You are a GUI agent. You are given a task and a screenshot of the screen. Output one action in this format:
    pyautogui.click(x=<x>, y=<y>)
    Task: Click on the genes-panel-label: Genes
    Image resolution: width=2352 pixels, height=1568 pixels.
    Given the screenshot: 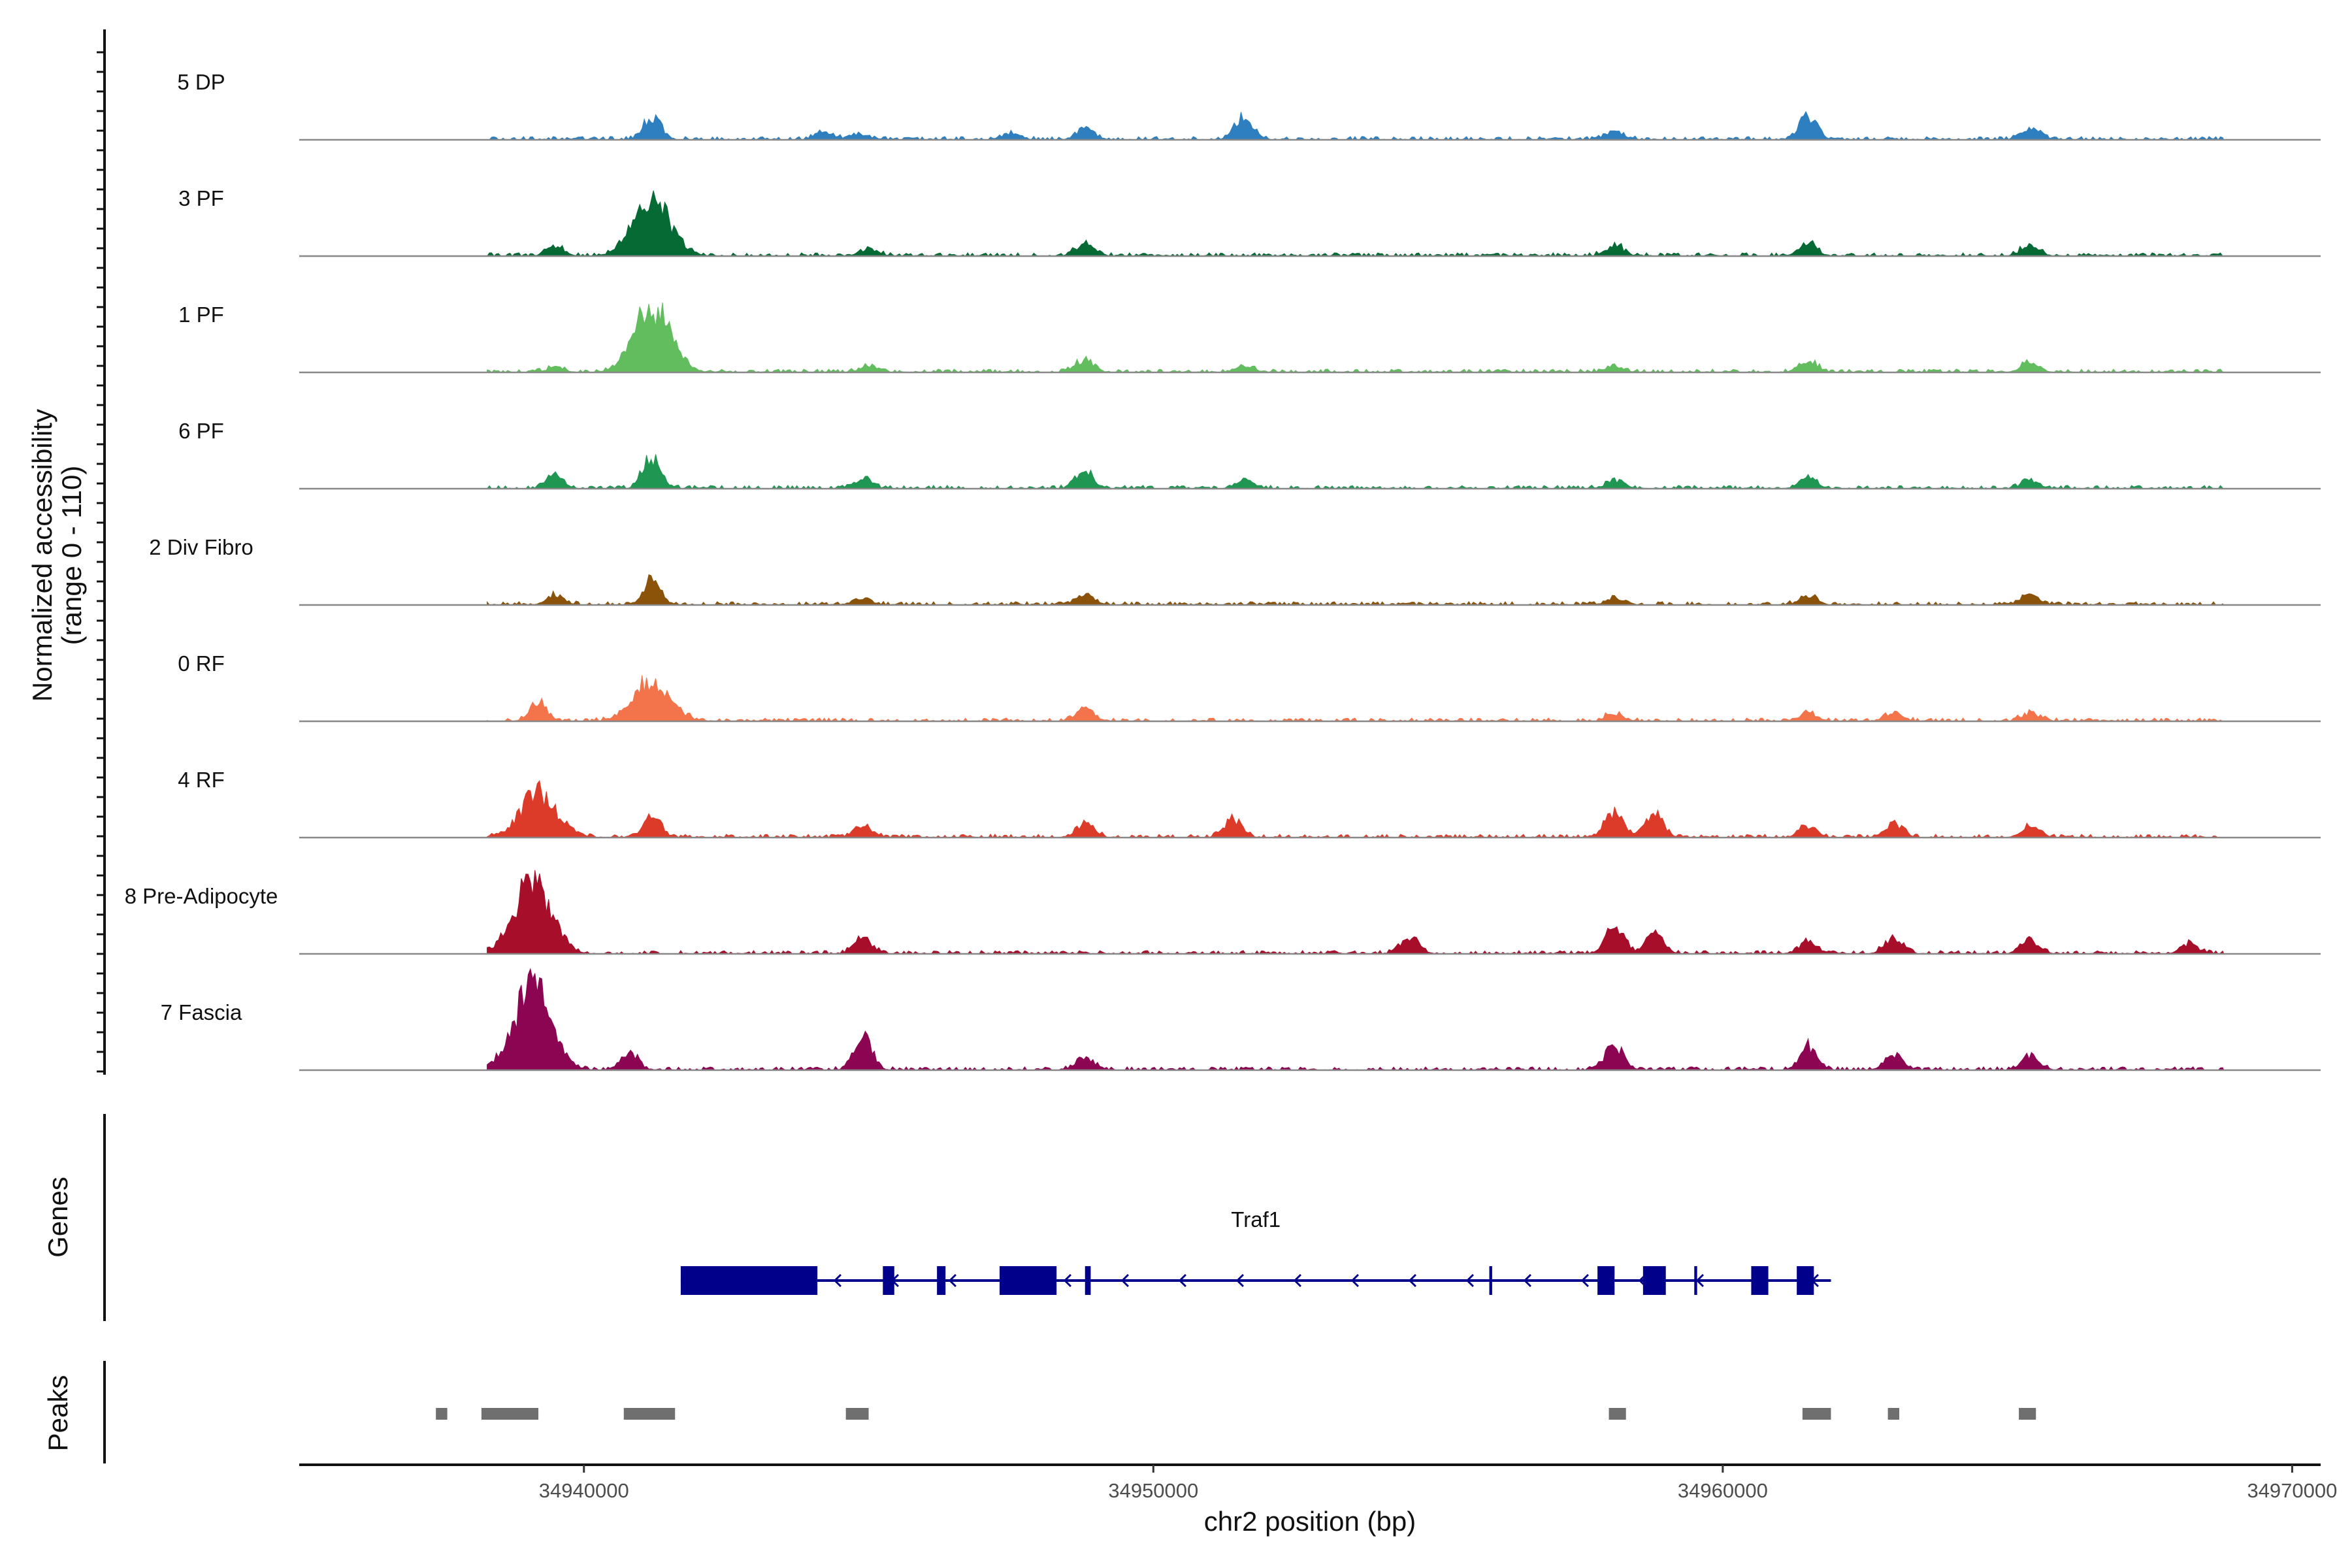 What is the action you would take?
    pyautogui.click(x=57, y=1217)
    